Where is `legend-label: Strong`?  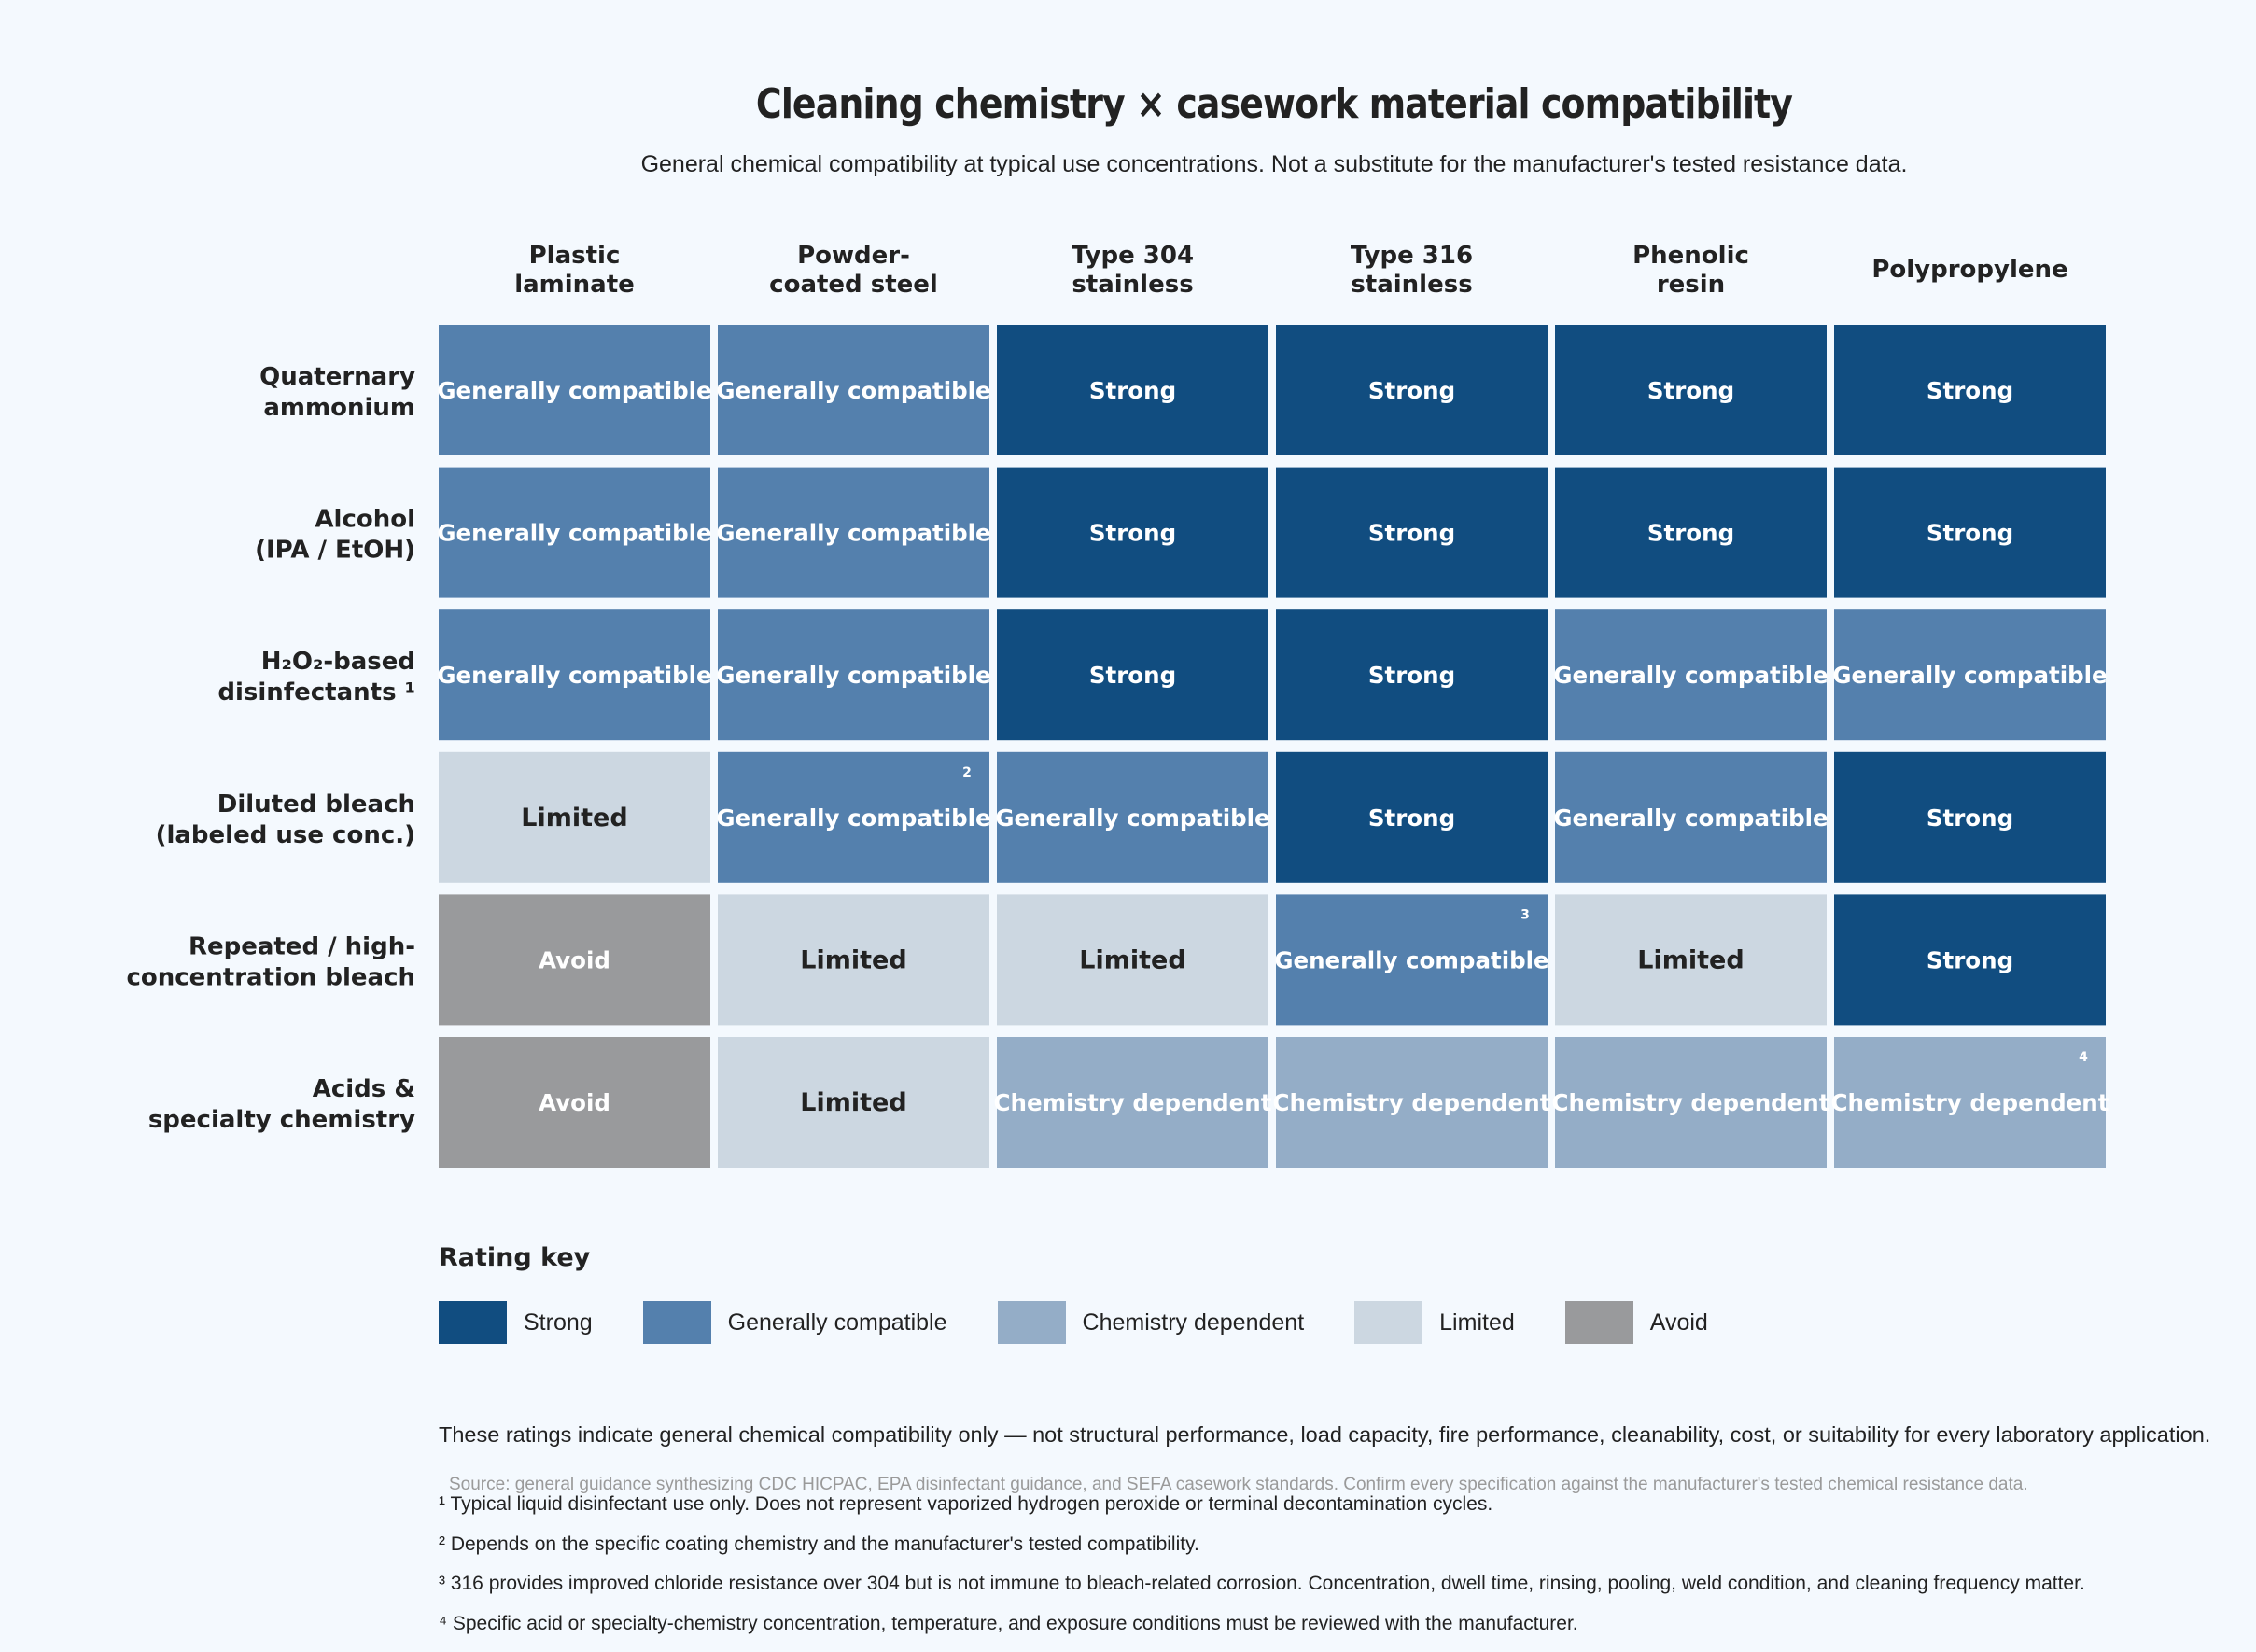
legend-label: Strong is located at coordinates (559, 1323).